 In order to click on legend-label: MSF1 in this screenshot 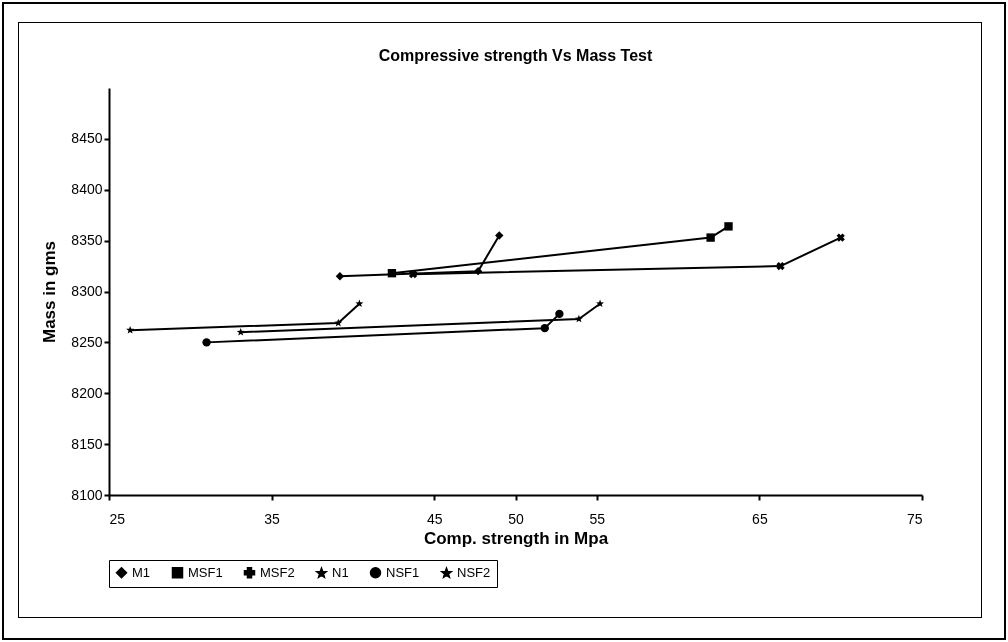, I will do `click(205, 572)`.